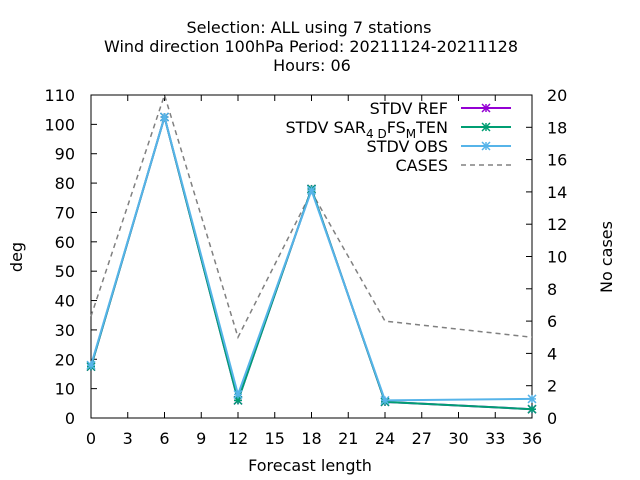 The height and width of the screenshot is (480, 640). I want to click on x-axis-label: Forecast length, so click(310, 465).